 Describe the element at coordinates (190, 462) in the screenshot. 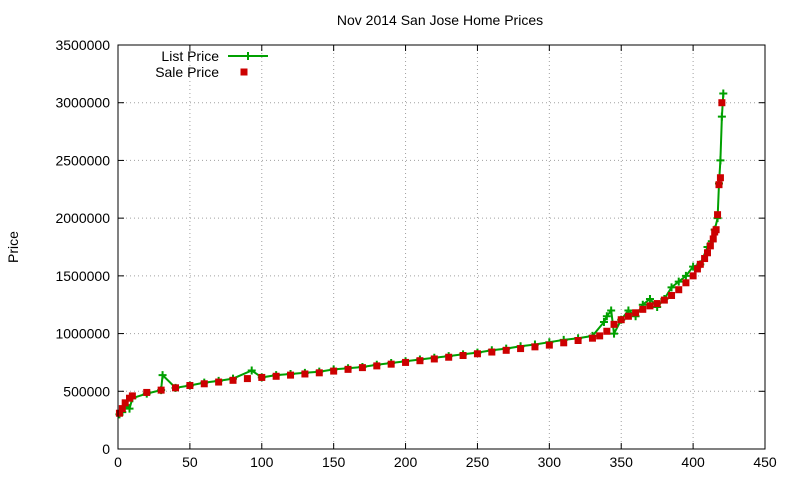

I see `x-tick-label: 50` at that location.